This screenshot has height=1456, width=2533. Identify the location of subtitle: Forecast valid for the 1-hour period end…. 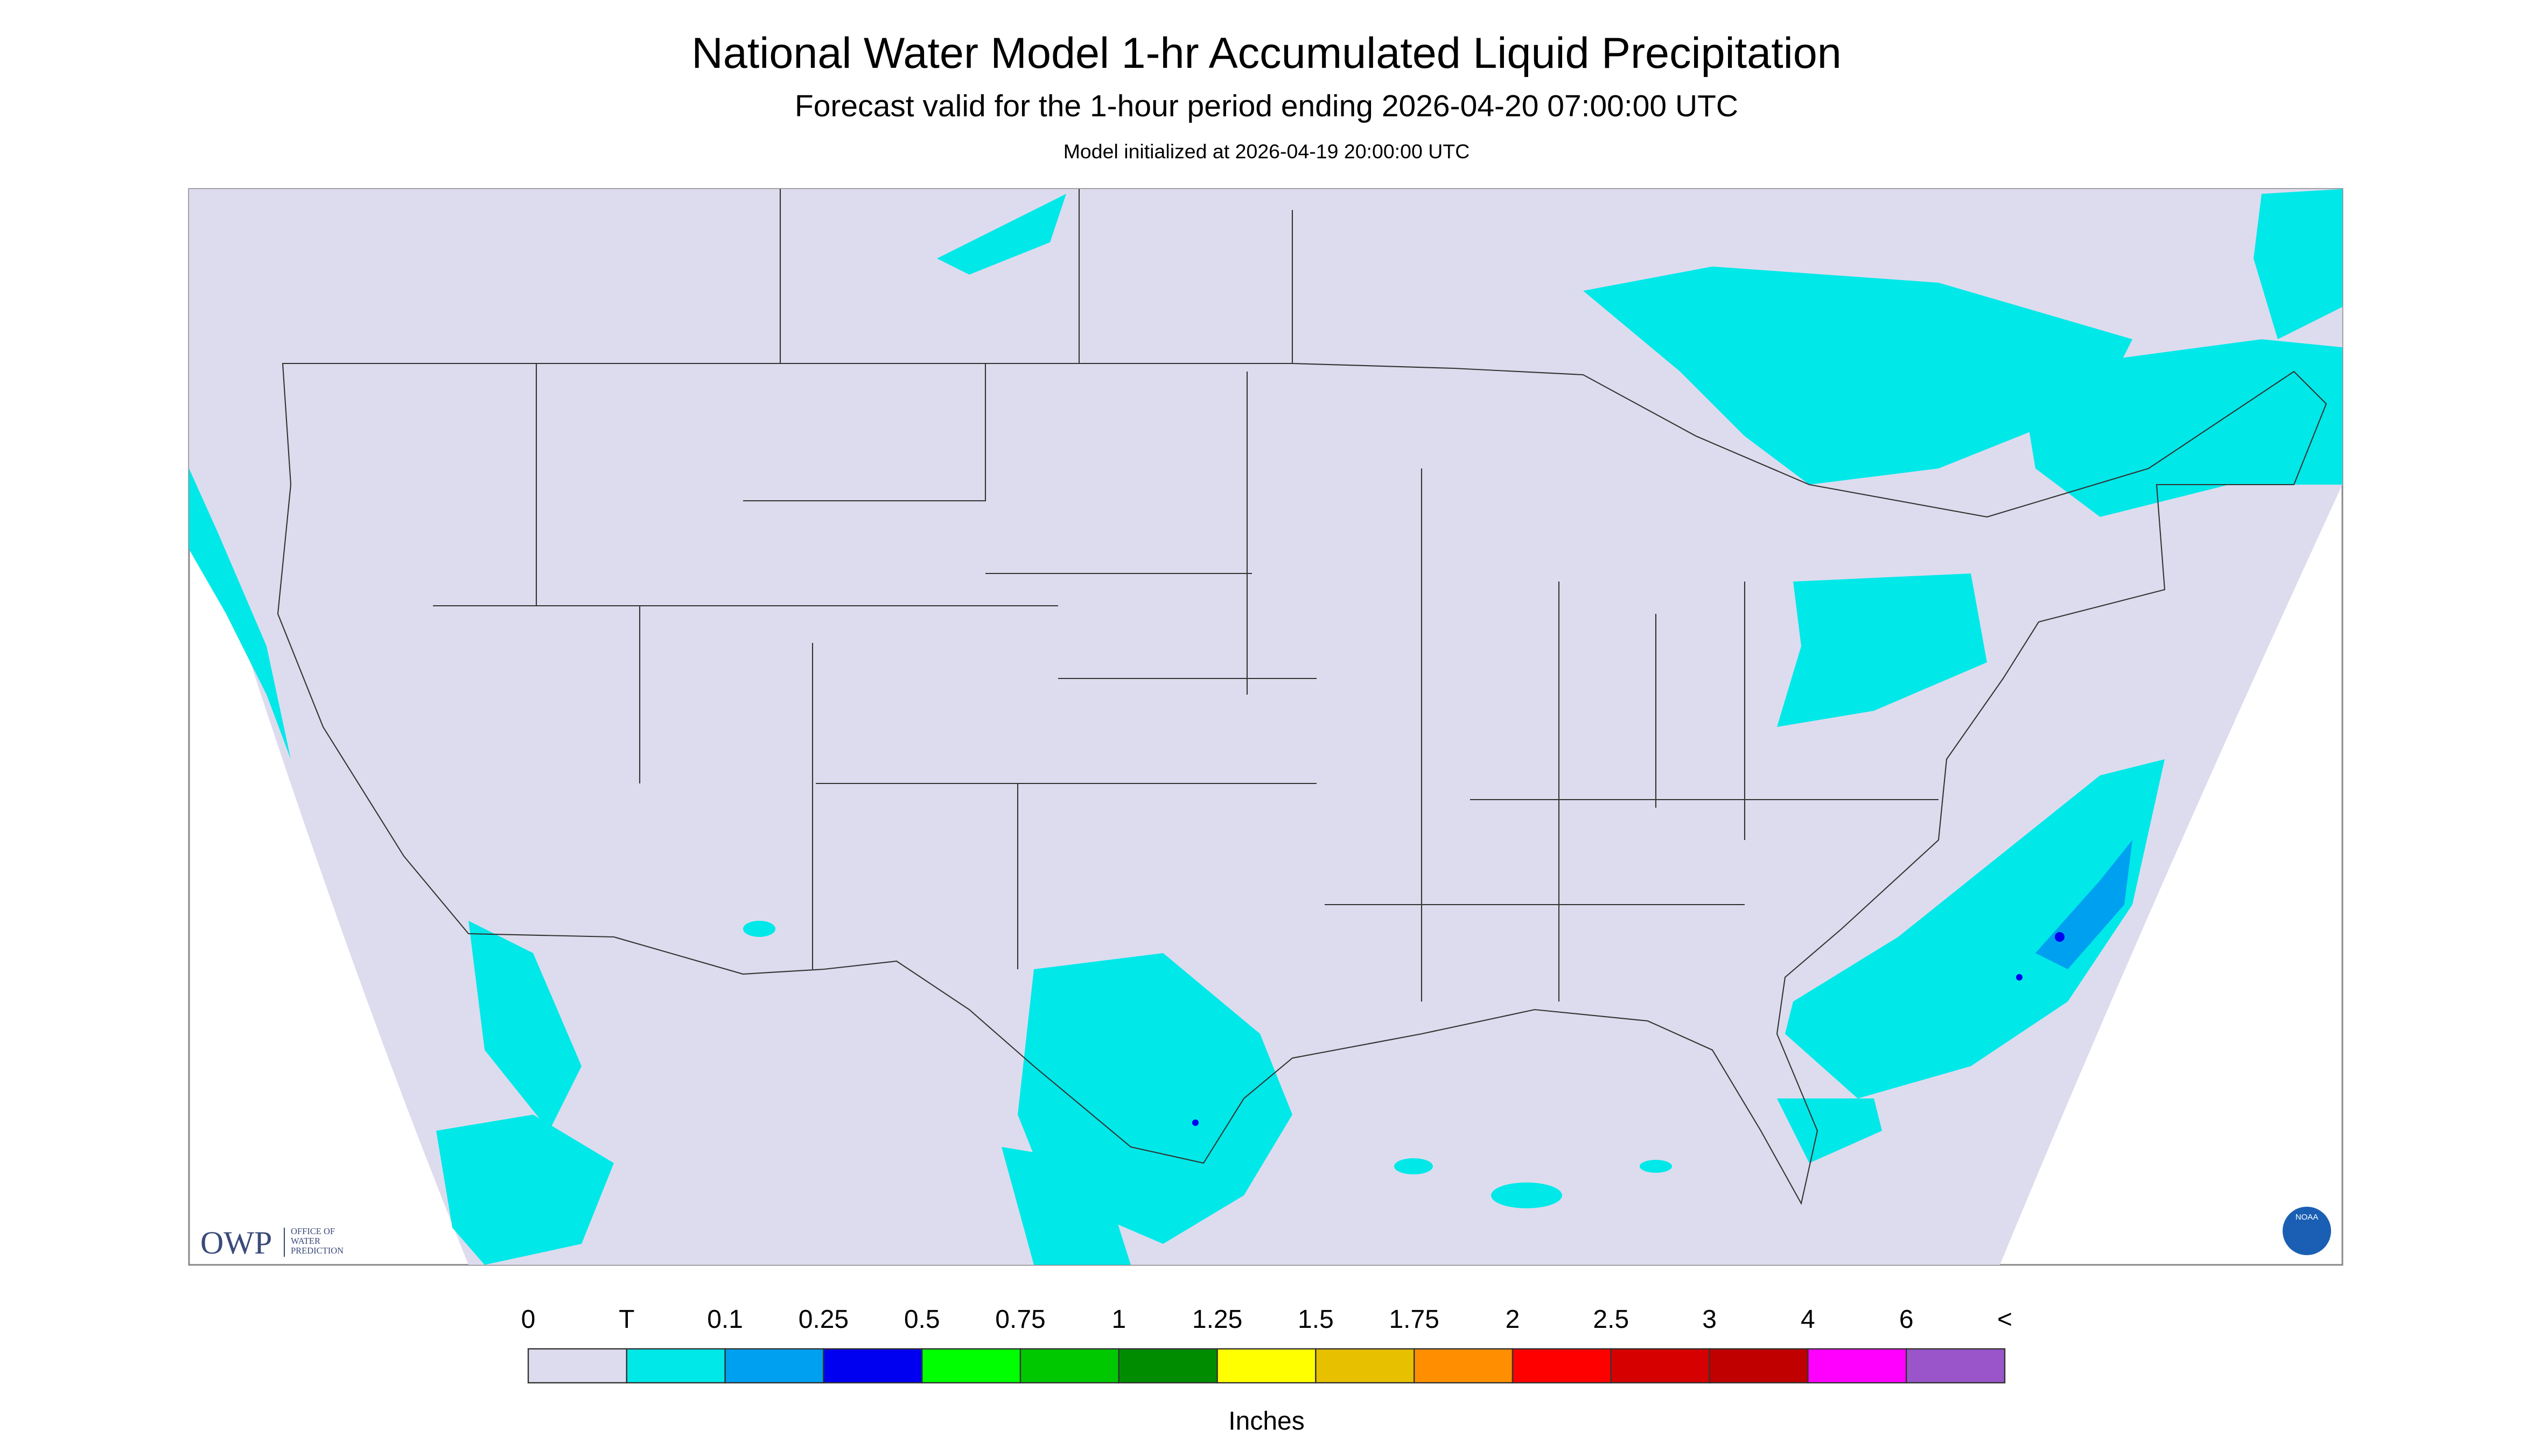
(1266, 106).